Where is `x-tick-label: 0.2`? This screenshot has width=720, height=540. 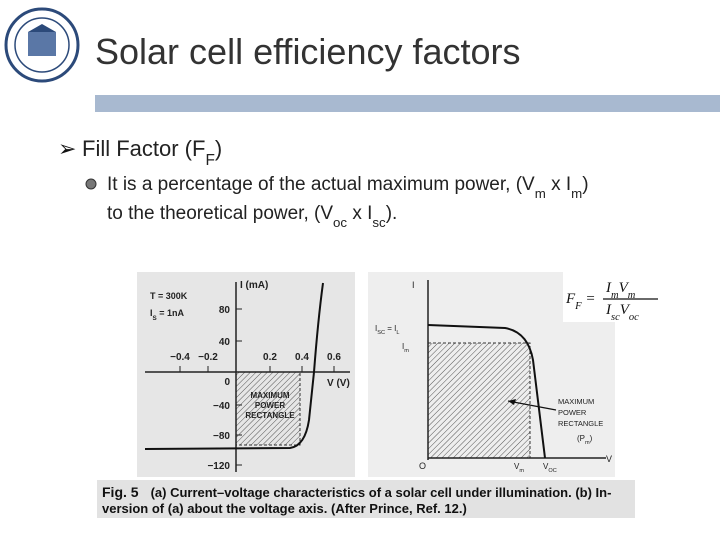 x-tick-label: 0.2 is located at coordinates (270, 357).